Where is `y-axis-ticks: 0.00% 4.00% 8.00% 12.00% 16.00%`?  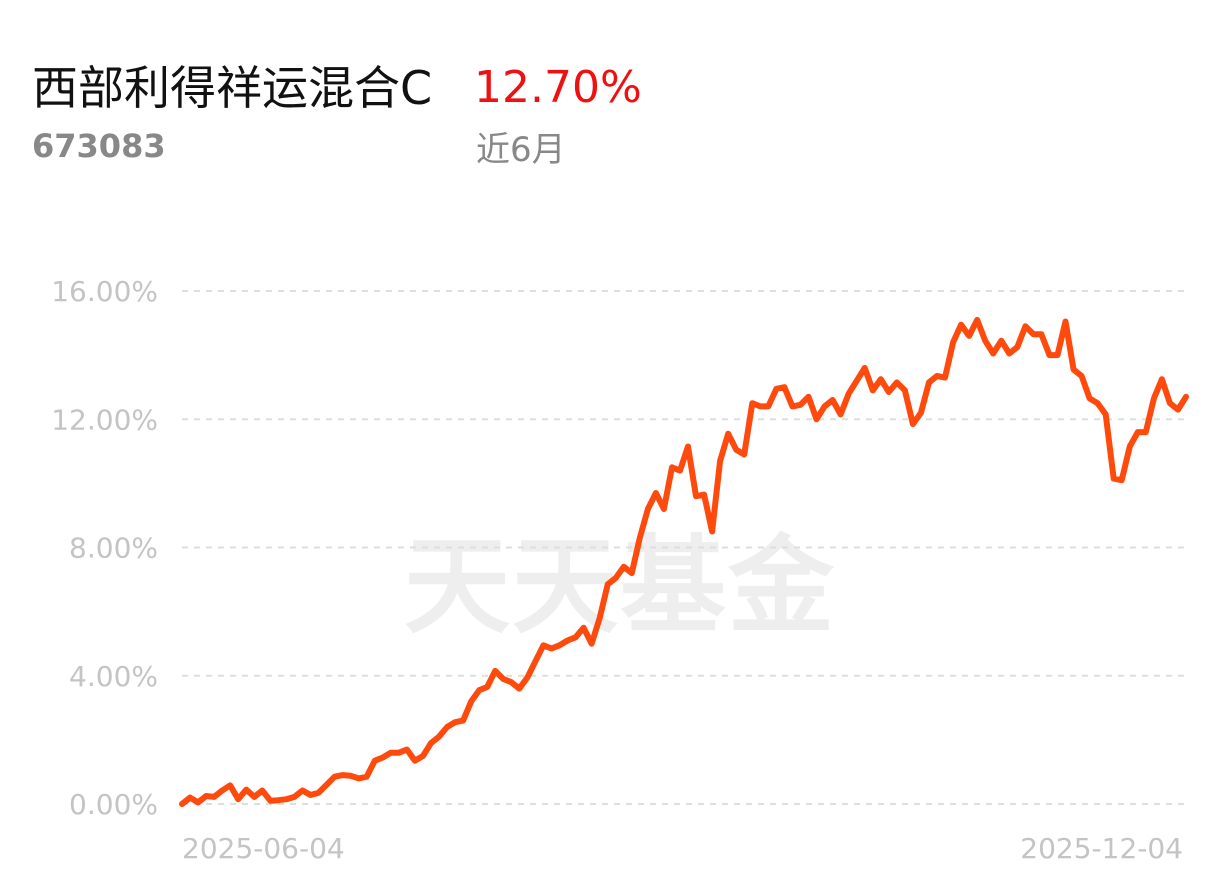
y-axis-ticks: 0.00% 4.00% 8.00% 12.00% 16.00% is located at coordinates (104, 548).